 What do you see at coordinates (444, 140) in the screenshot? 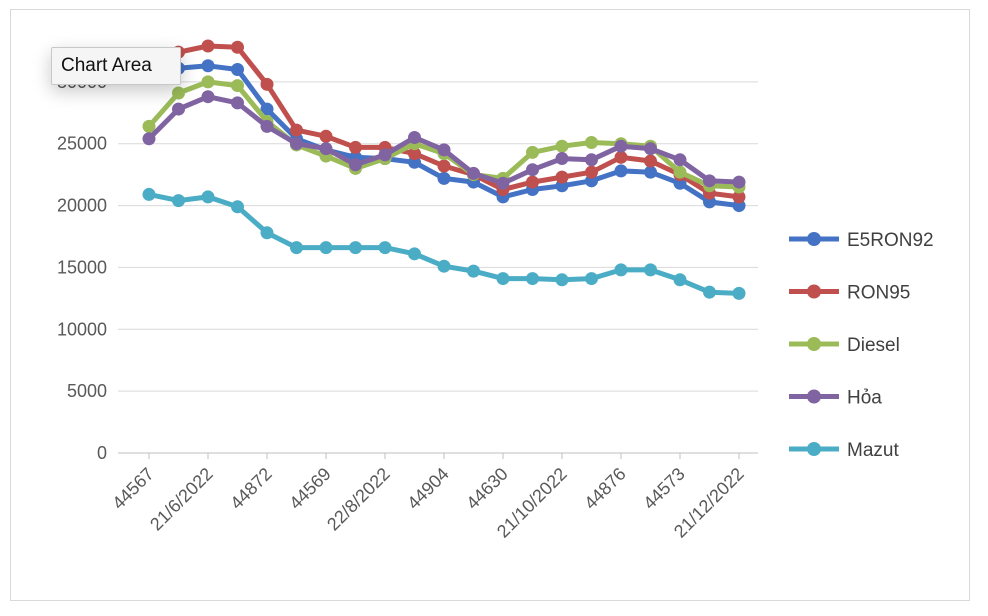
I see `series-hỏa` at bounding box center [444, 140].